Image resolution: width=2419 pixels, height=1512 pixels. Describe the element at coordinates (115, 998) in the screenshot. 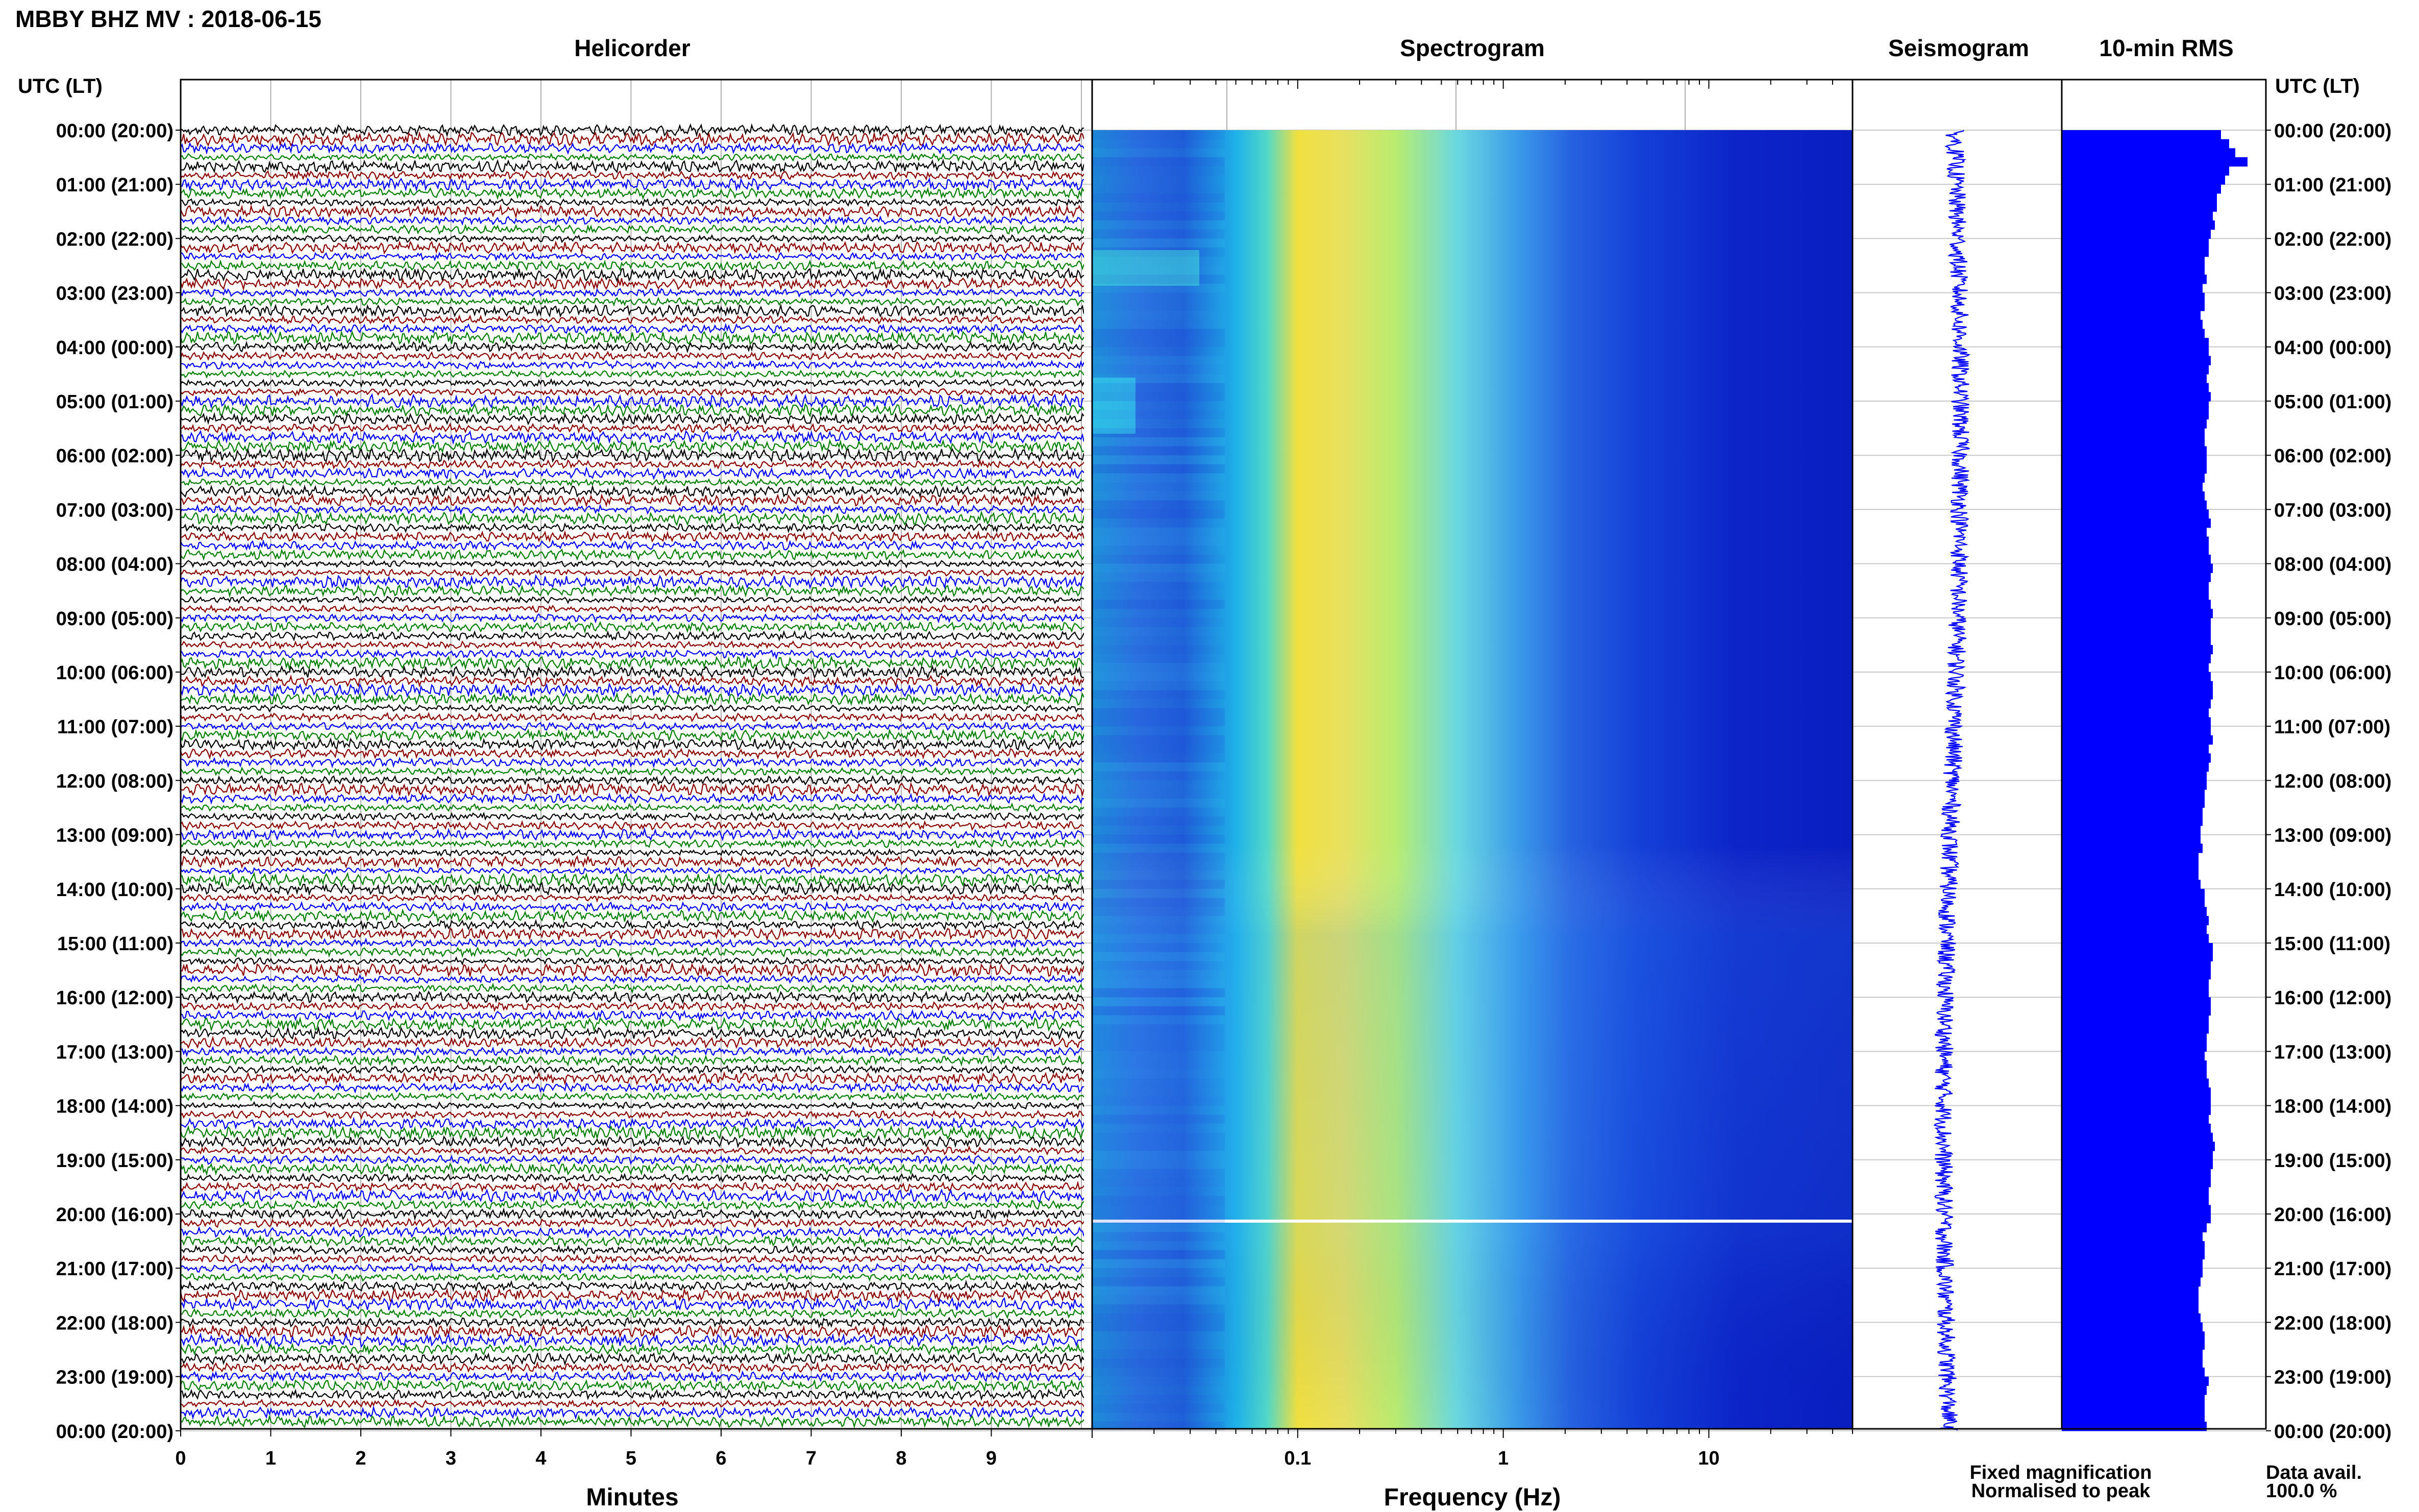

I see `time-label-left: 16:00 (12:00)` at that location.